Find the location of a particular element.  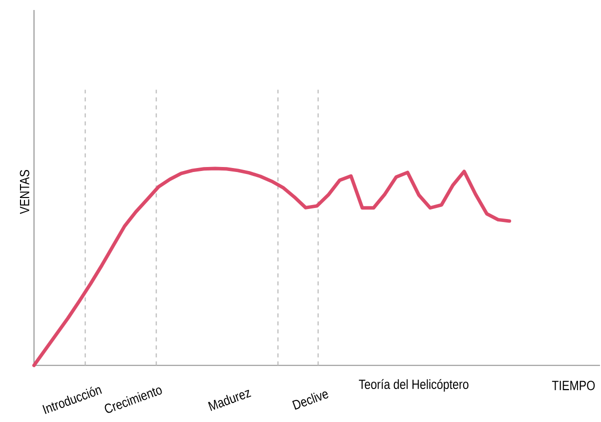

y-axis-title: VENTAS is located at coordinates (25, 192).